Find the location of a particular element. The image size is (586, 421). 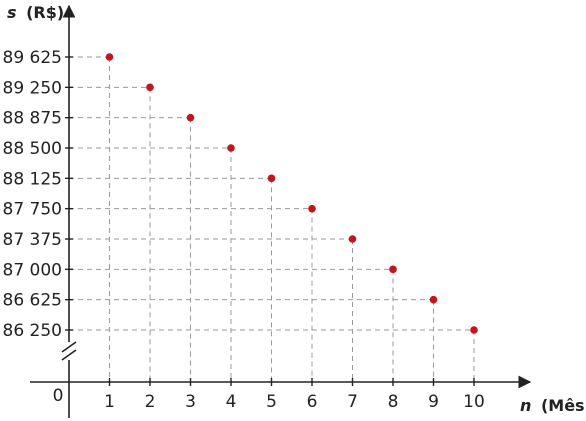

y-axis-label: s (R$) is located at coordinates (35, 12).